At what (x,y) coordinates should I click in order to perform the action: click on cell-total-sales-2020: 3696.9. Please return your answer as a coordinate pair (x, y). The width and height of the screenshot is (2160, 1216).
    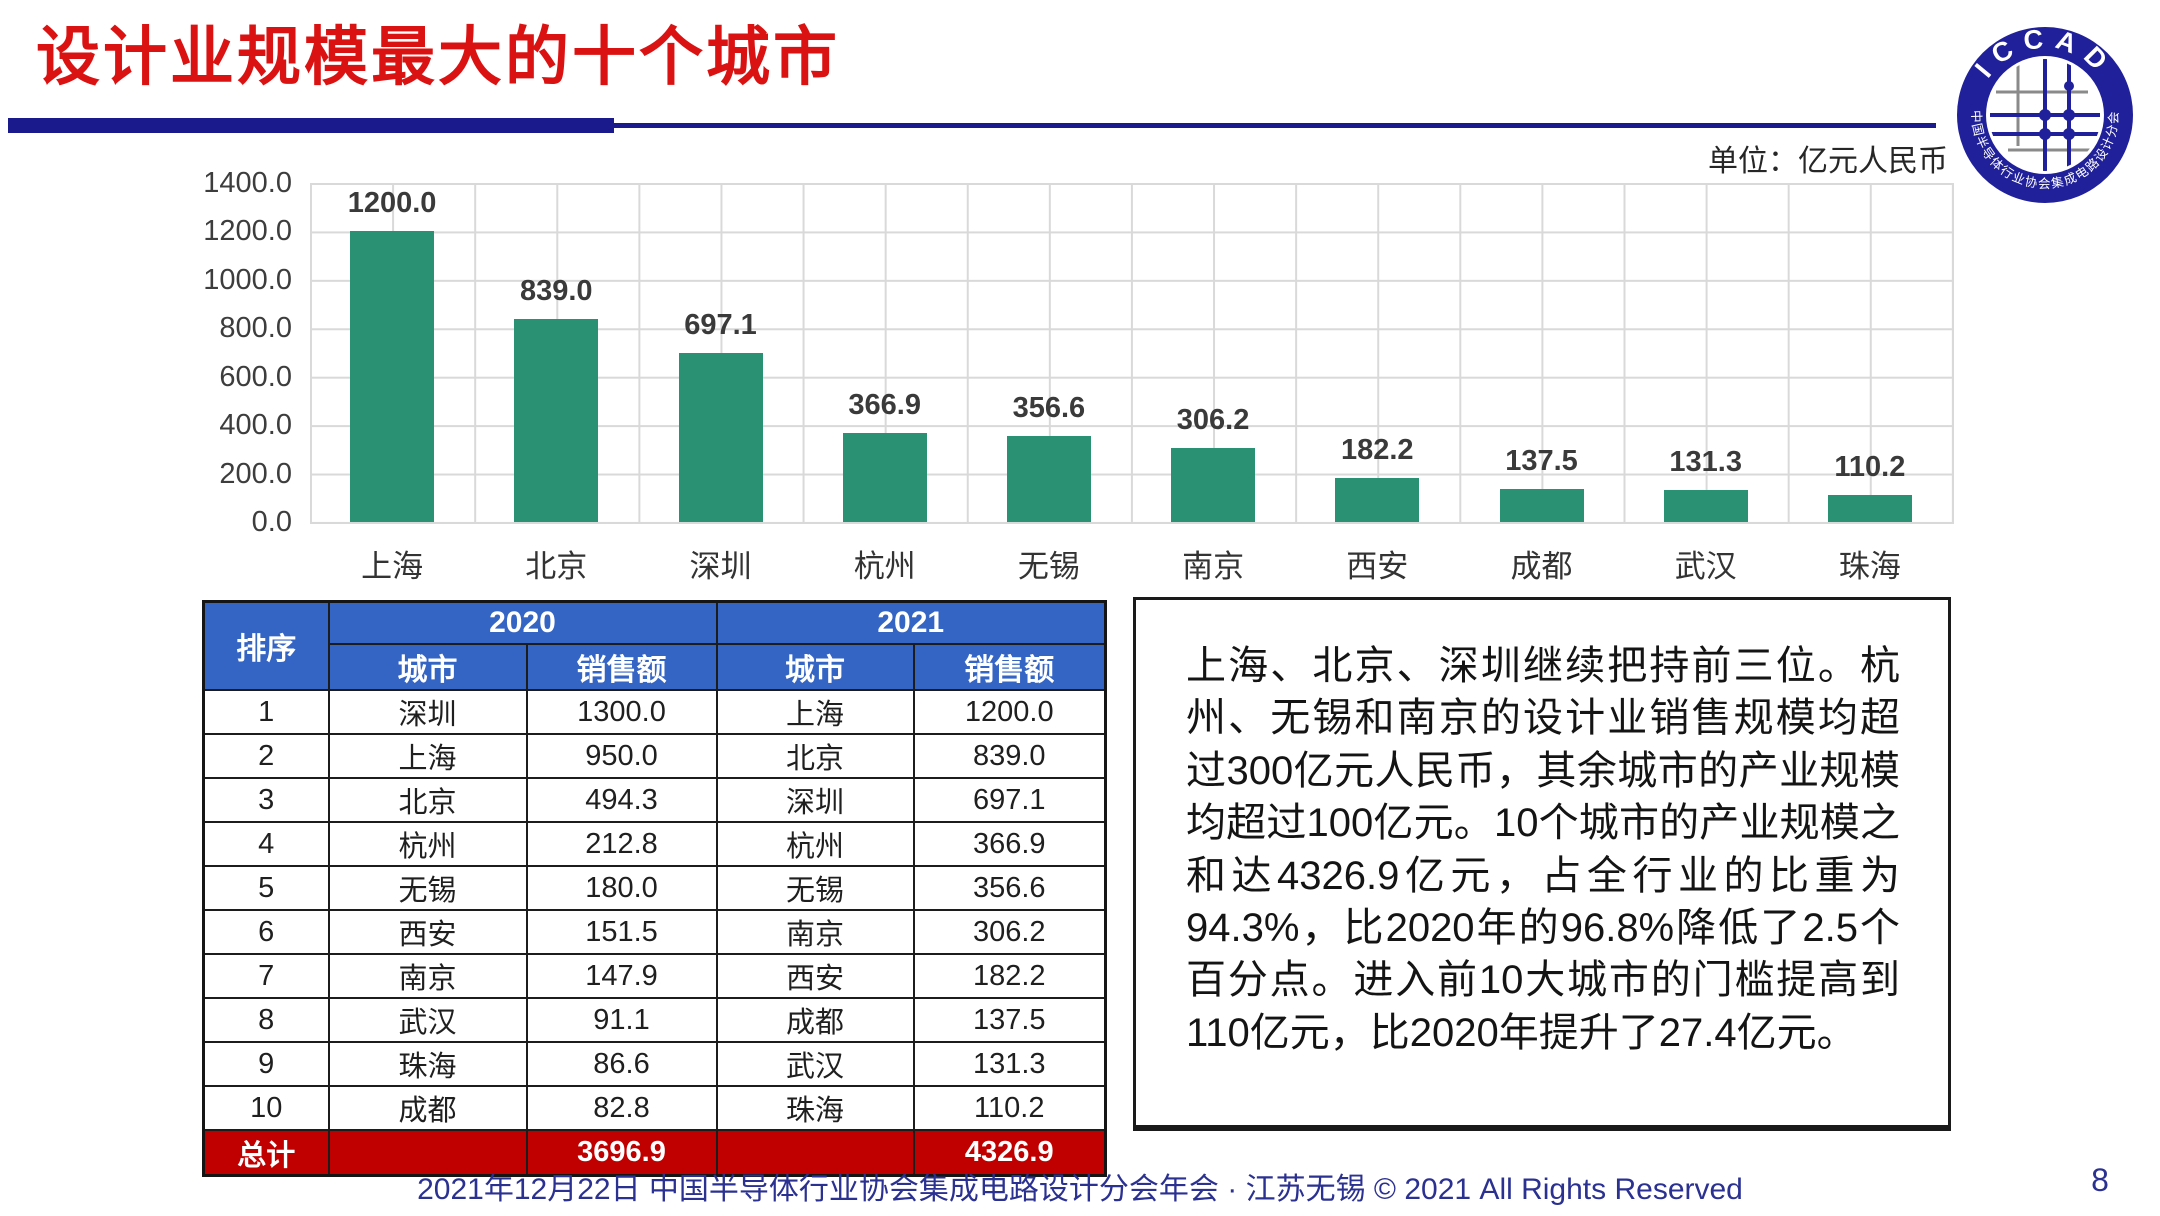
    Looking at the image, I should click on (621, 1153).